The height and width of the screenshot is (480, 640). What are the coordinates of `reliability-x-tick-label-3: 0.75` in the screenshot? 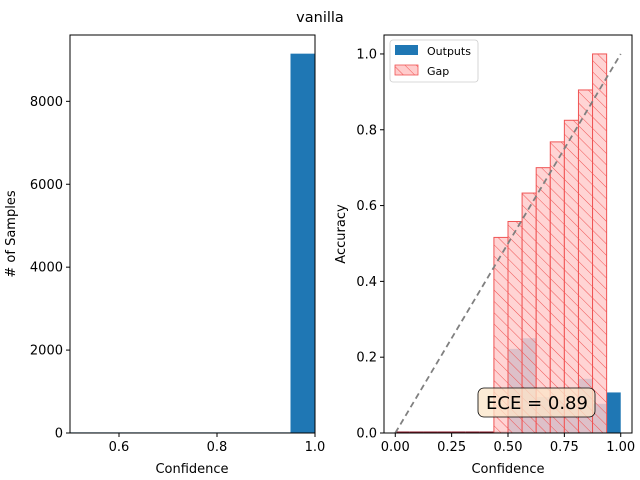 It's located at (564, 447).